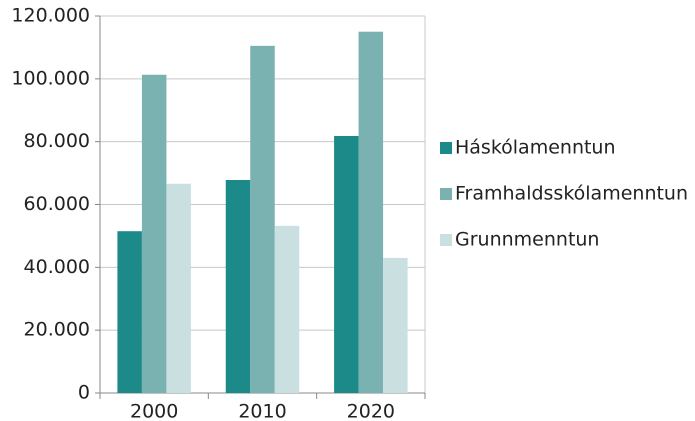 The height and width of the screenshot is (421, 695). What do you see at coordinates (57, 330) in the screenshot?
I see `y-tick-label: 20.000` at bounding box center [57, 330].